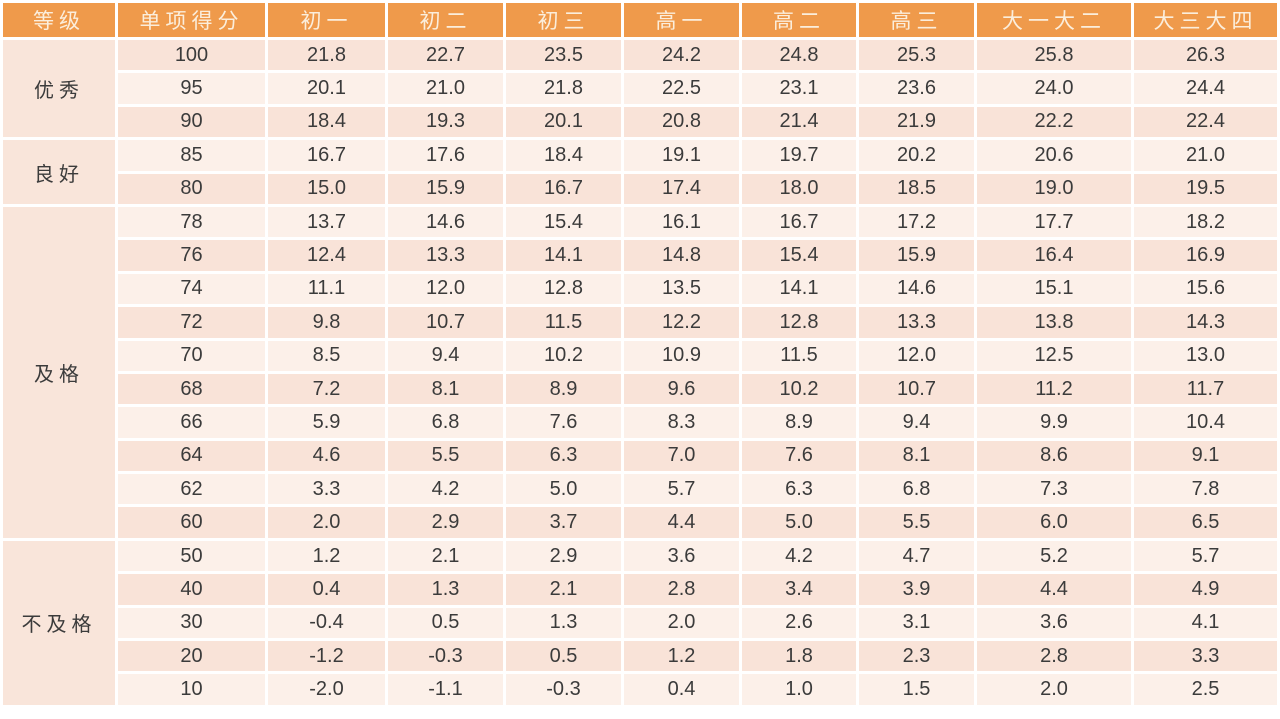 The image size is (1280, 719). Describe the element at coordinates (1054, 556) in the screenshot. I see `value-cell: 5.2` at that location.